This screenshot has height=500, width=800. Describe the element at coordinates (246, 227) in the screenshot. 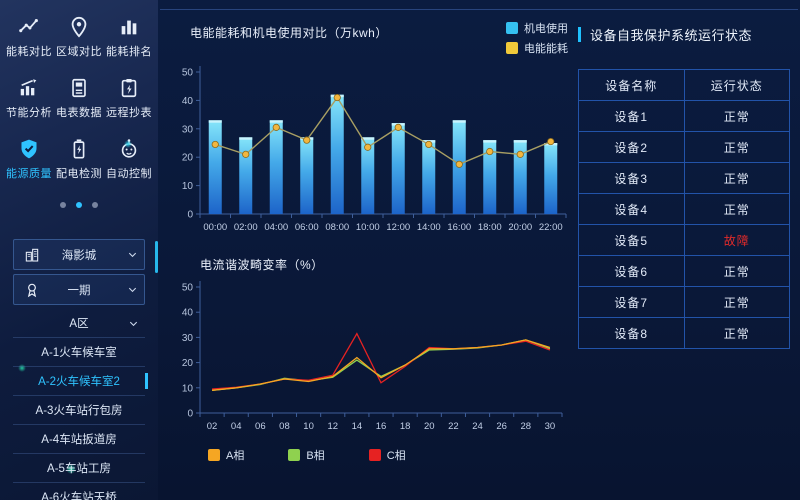

I see `svg-text: 02:00` at that location.